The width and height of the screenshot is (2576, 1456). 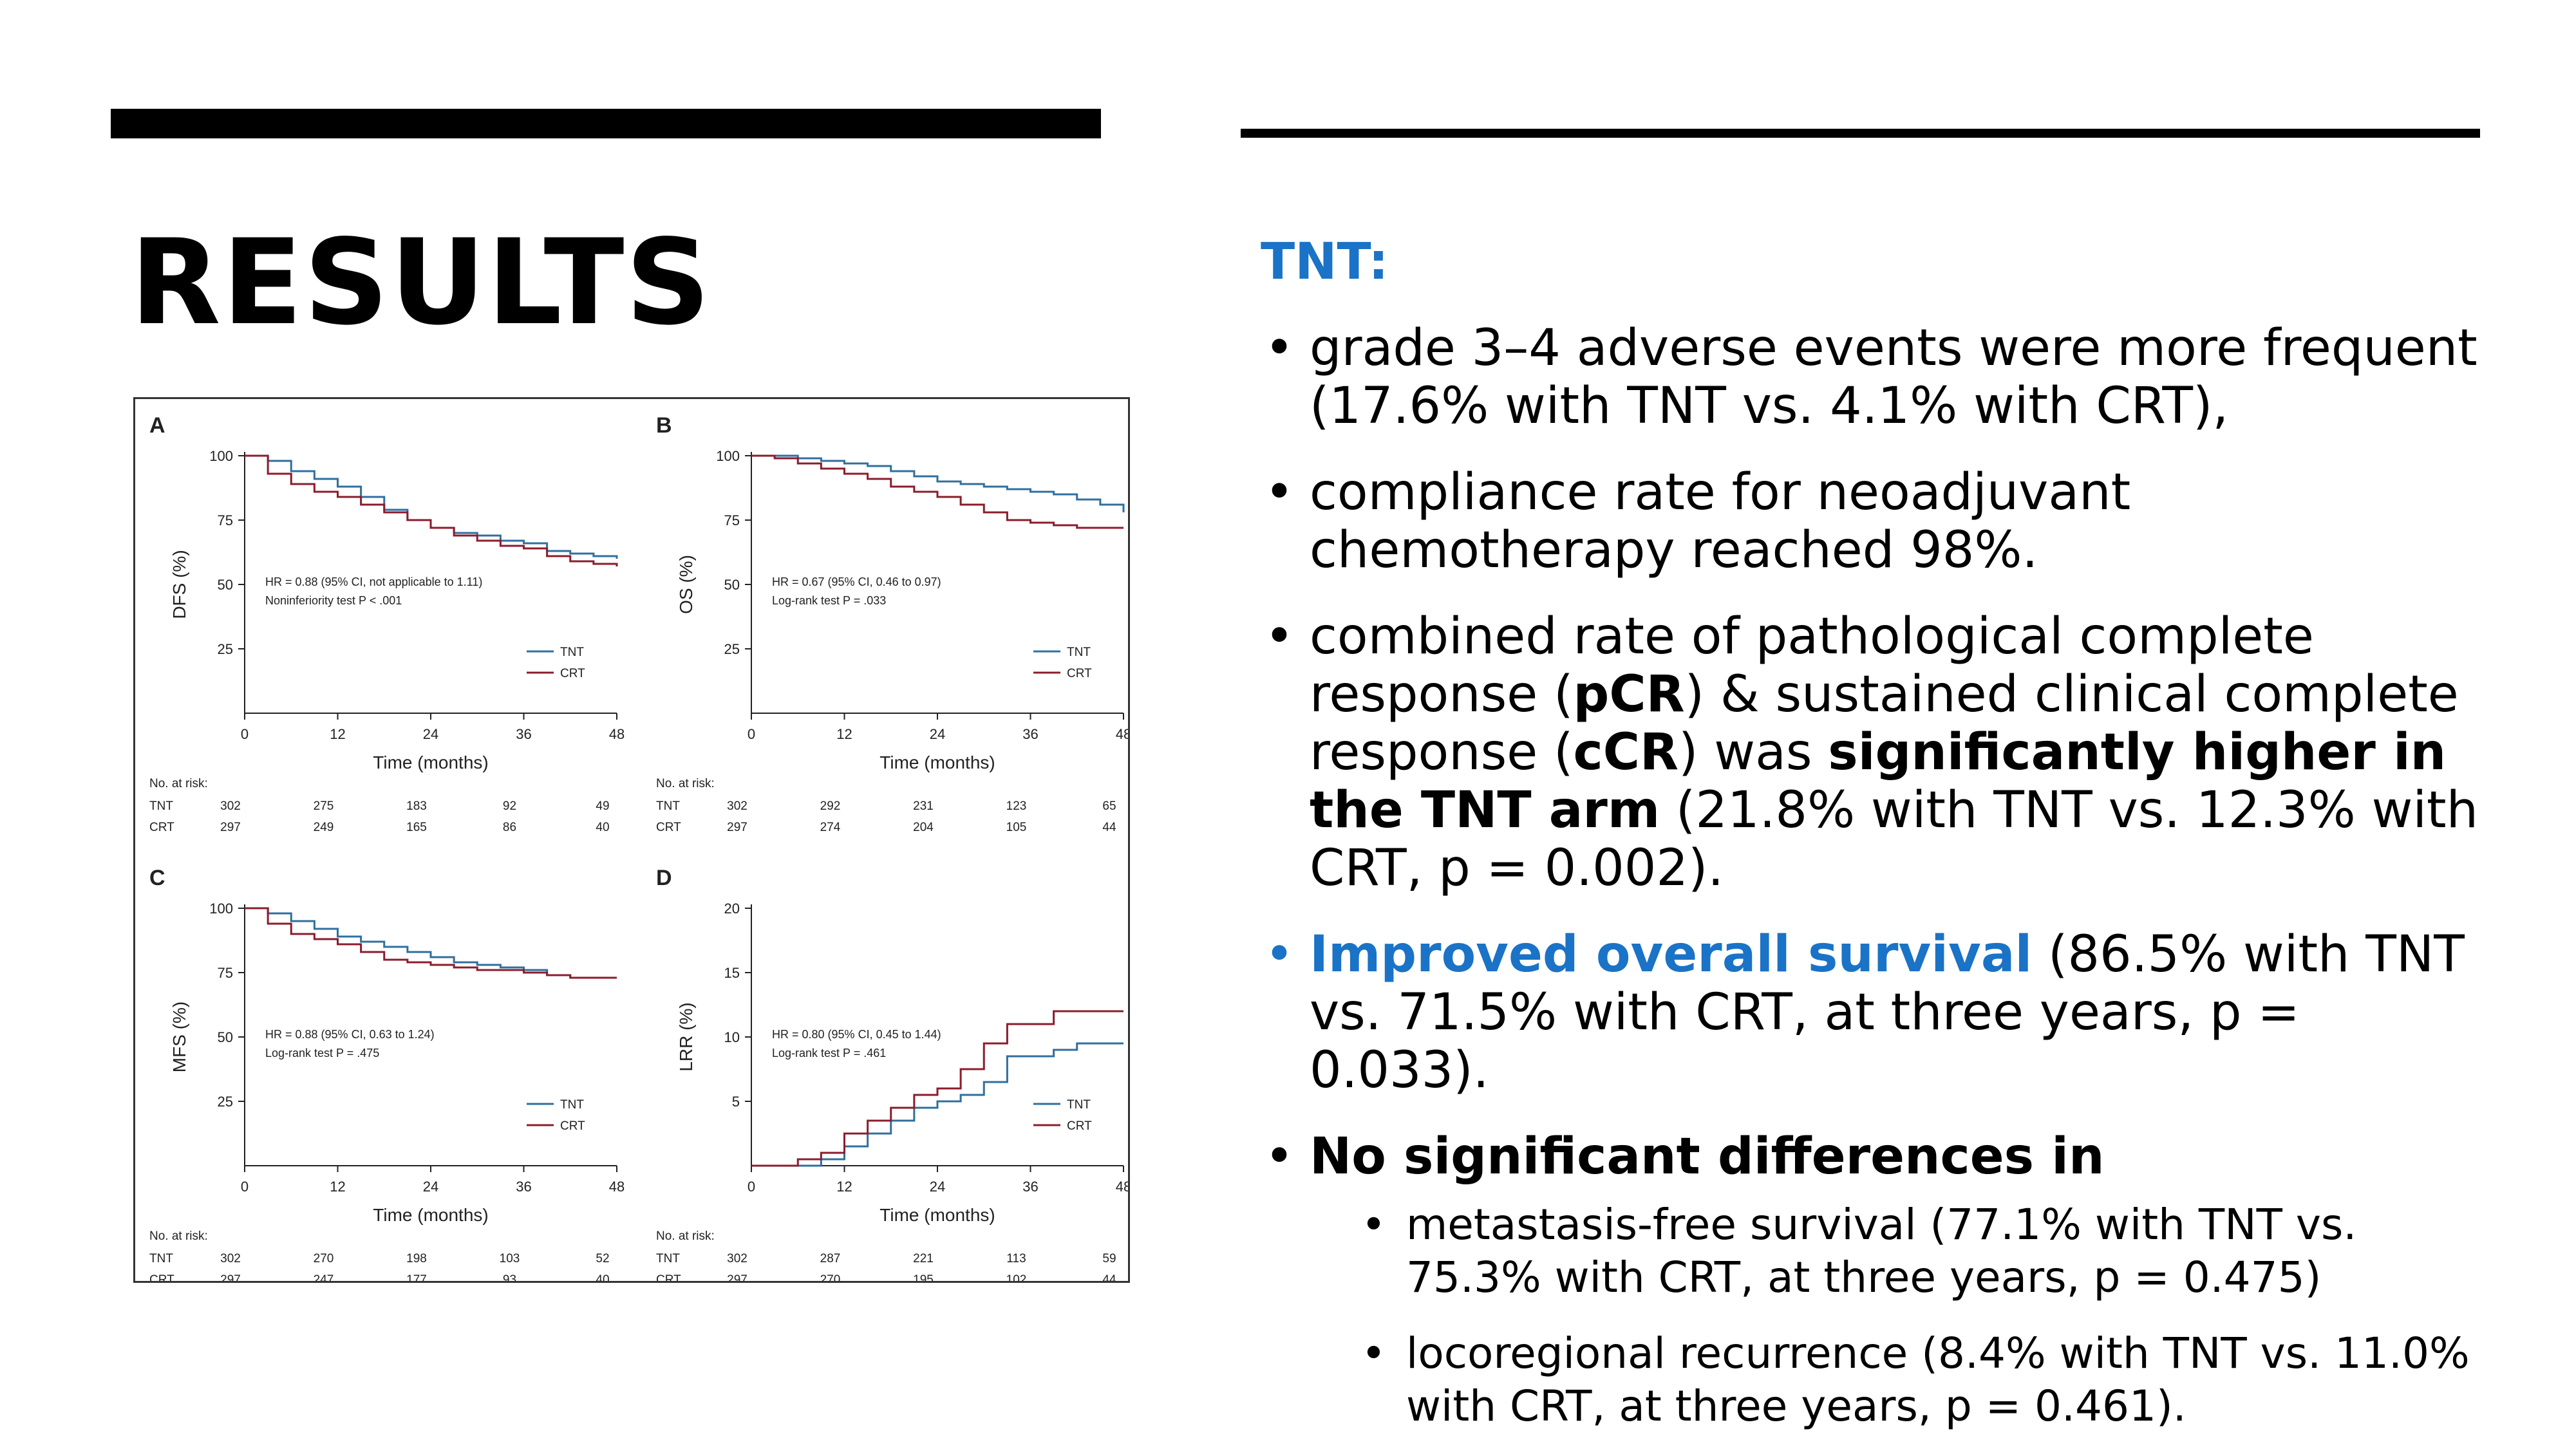 What do you see at coordinates (157, 878) in the screenshot?
I see `panel-letter: C` at bounding box center [157, 878].